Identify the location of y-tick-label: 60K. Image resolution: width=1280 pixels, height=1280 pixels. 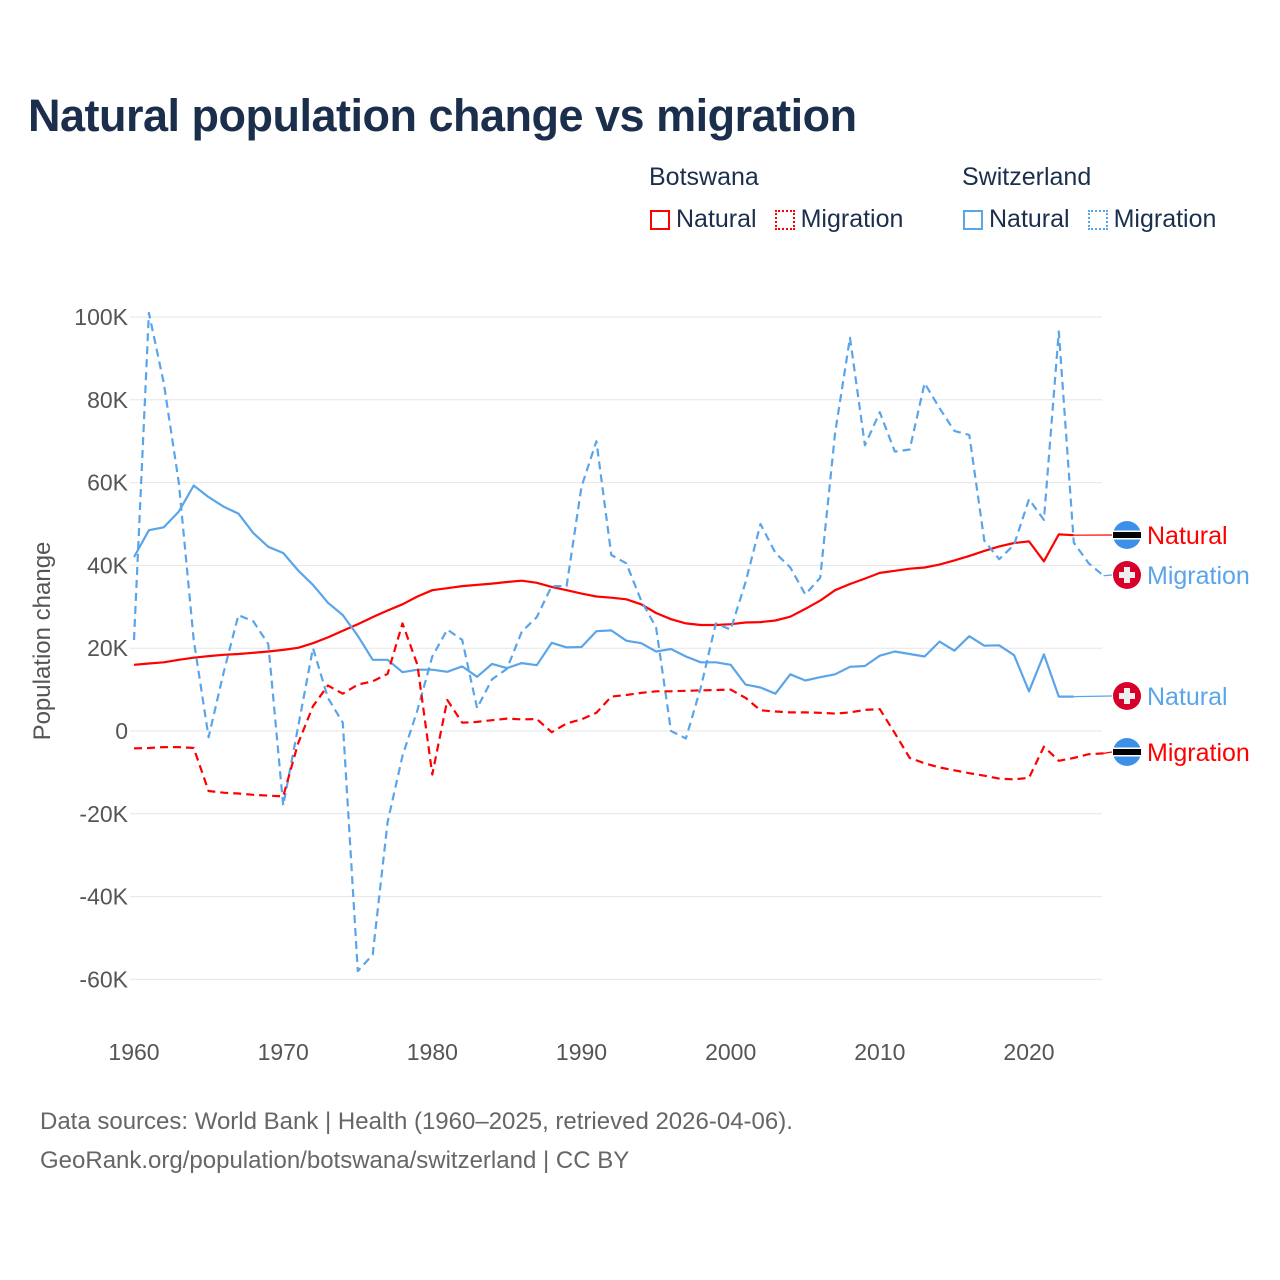
(108, 483).